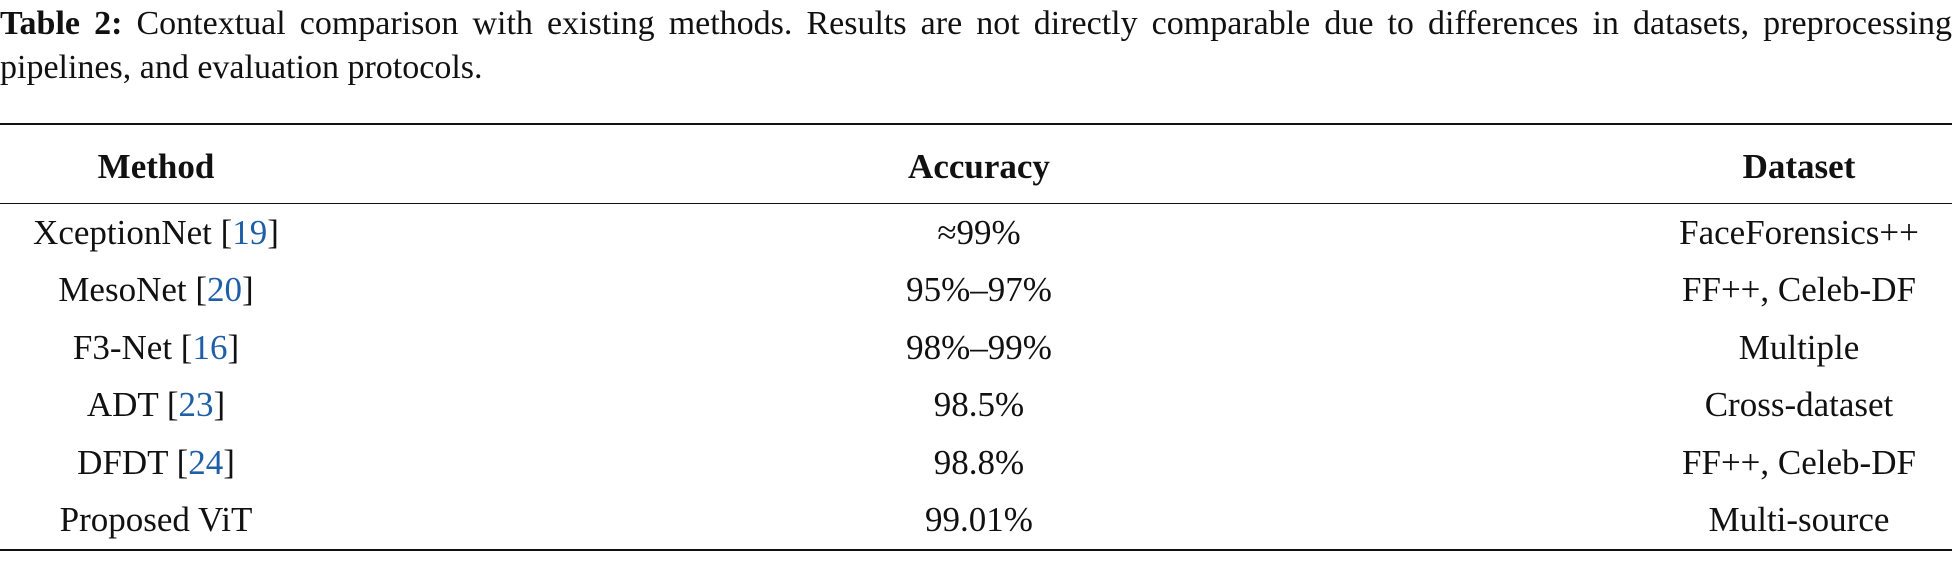 This screenshot has height=565, width=1955. I want to click on method-cell: F3-Net [16], so click(156, 348).